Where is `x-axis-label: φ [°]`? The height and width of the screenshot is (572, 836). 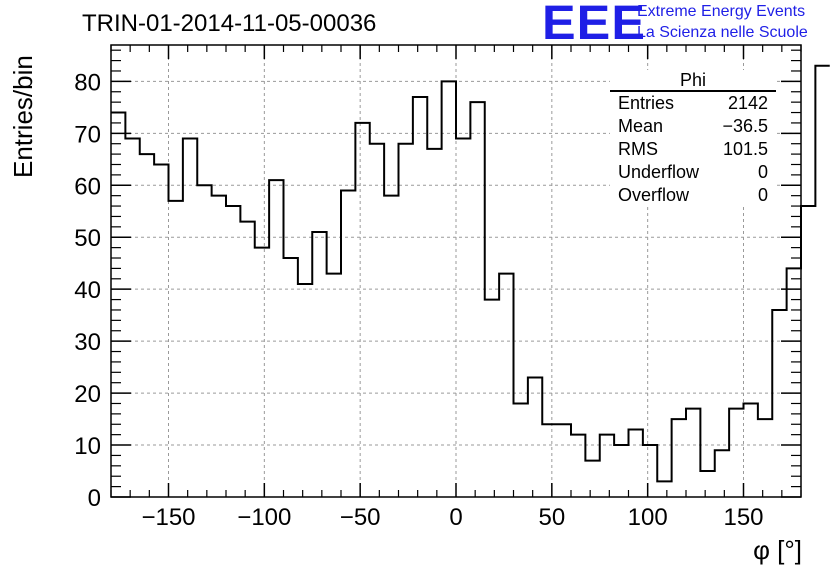 x-axis-label: φ [°] is located at coordinates (777, 550).